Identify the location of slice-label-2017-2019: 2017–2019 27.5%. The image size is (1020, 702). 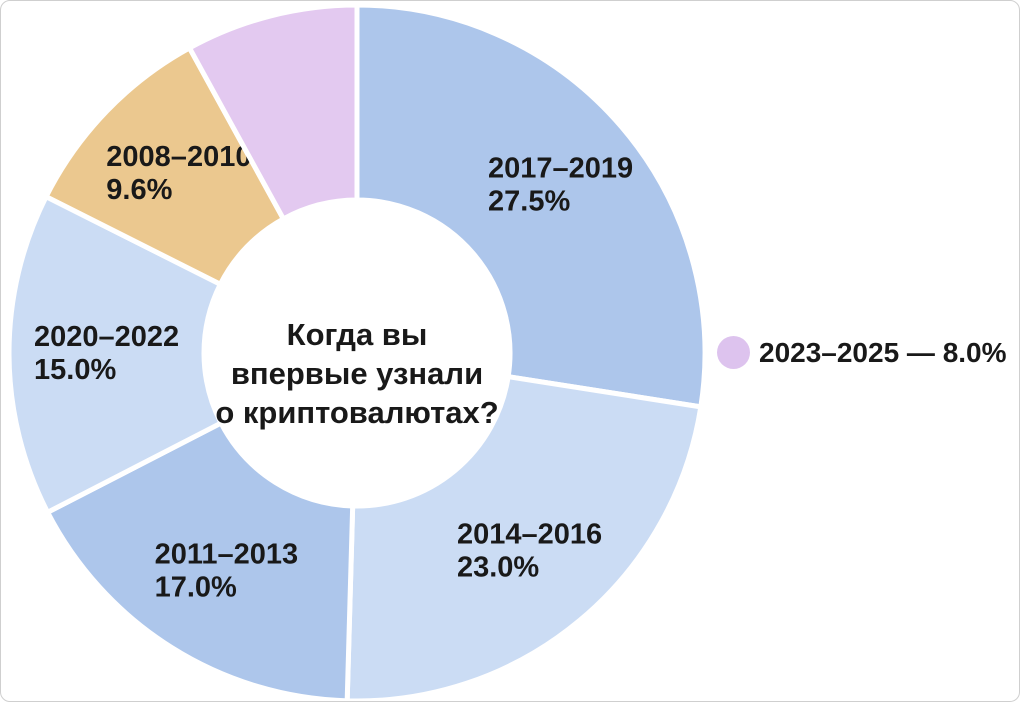
(560, 184).